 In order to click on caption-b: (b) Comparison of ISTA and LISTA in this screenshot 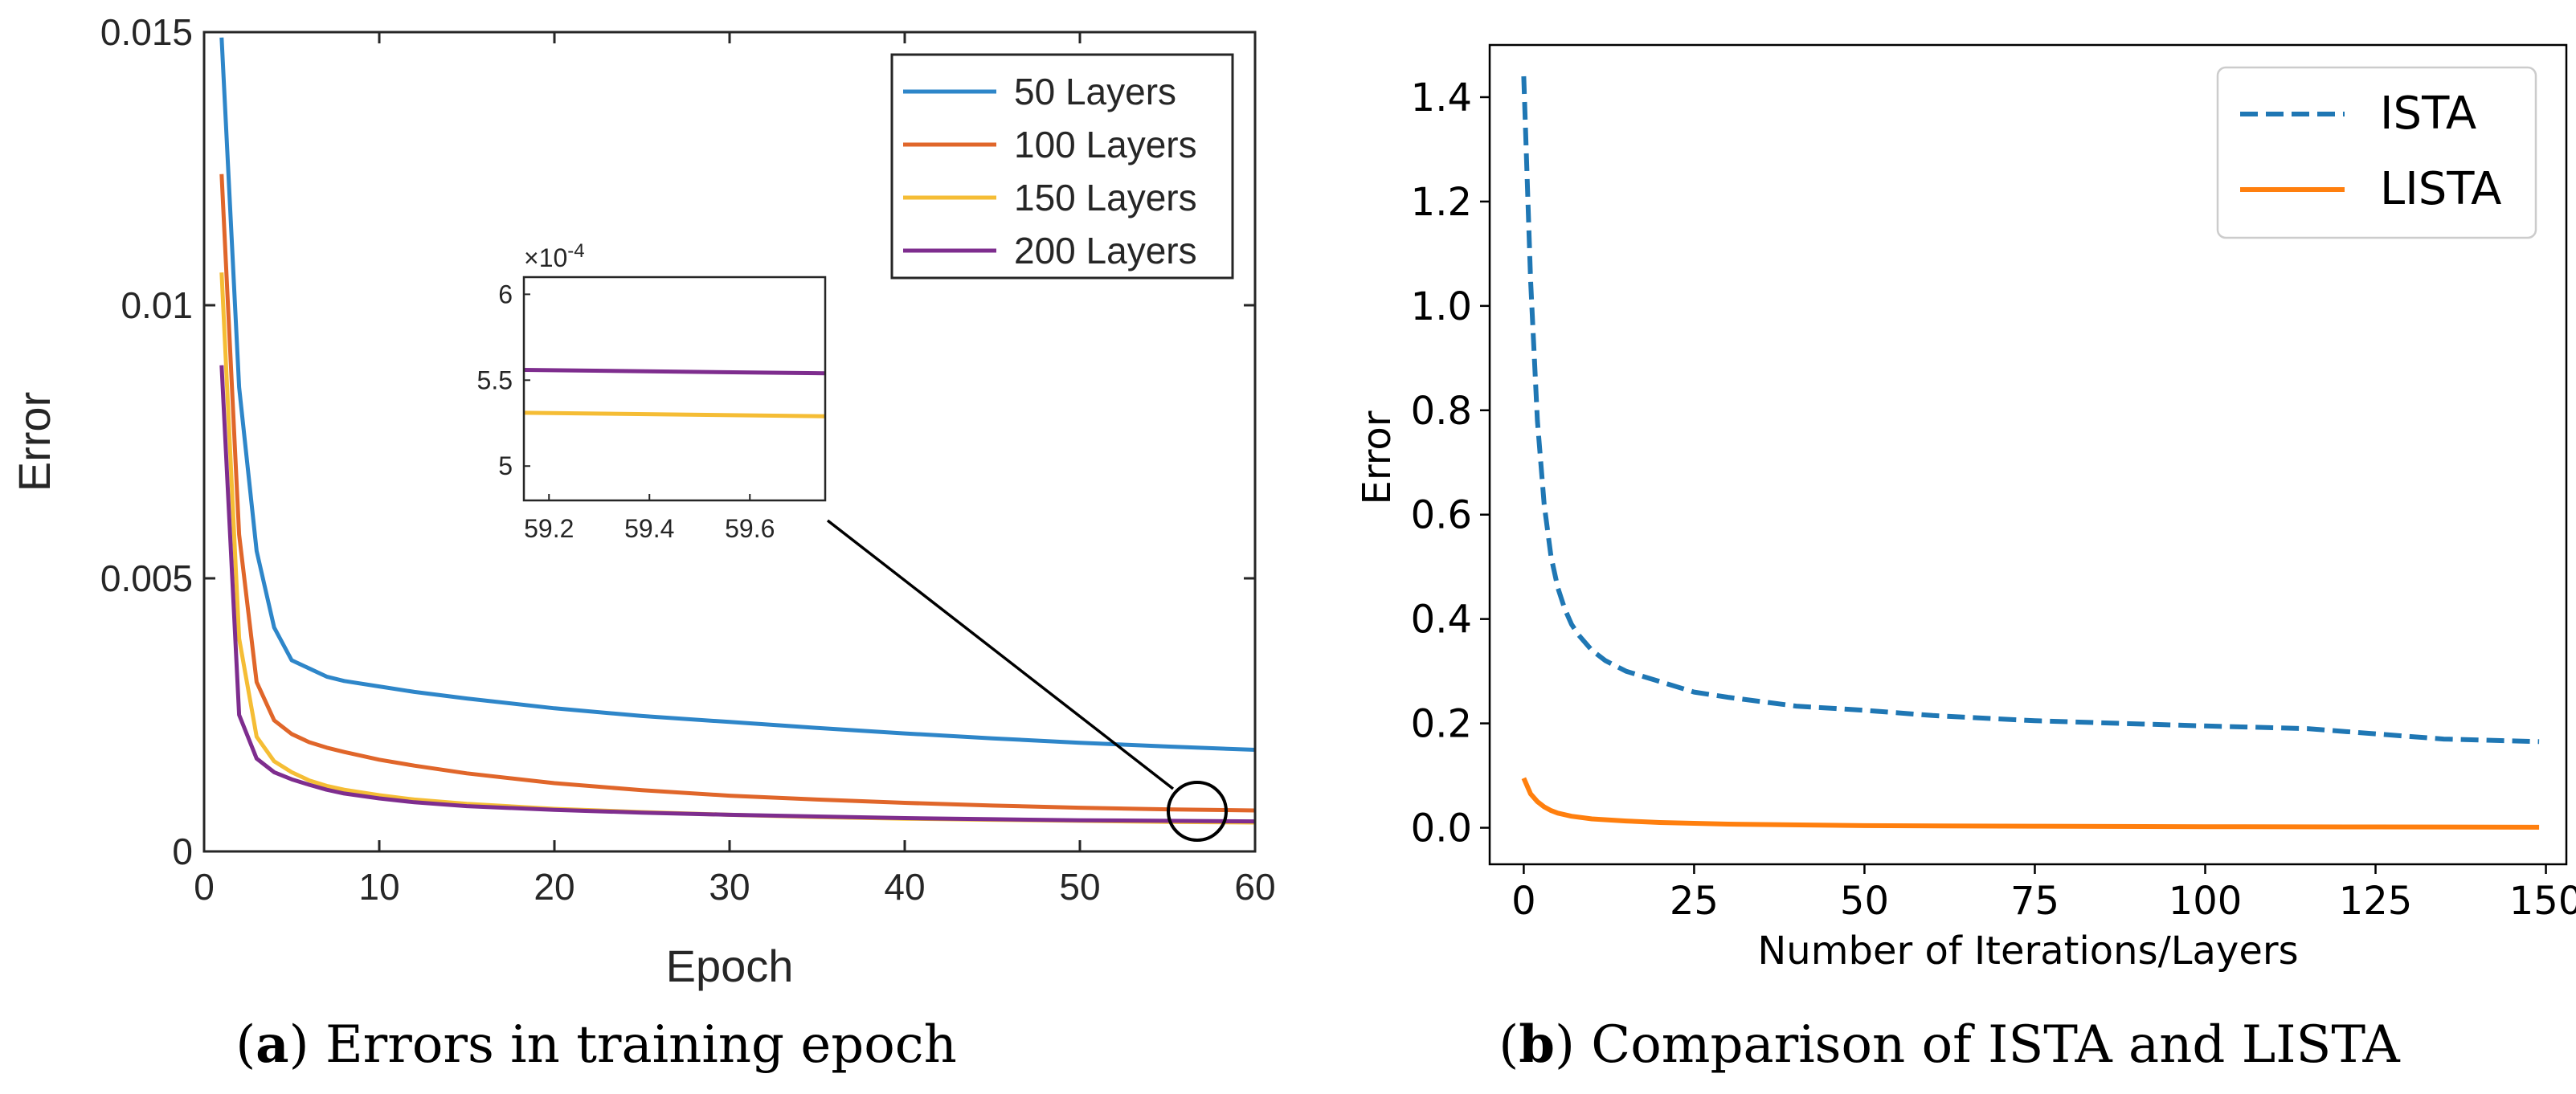, I will do `click(1949, 1044)`.